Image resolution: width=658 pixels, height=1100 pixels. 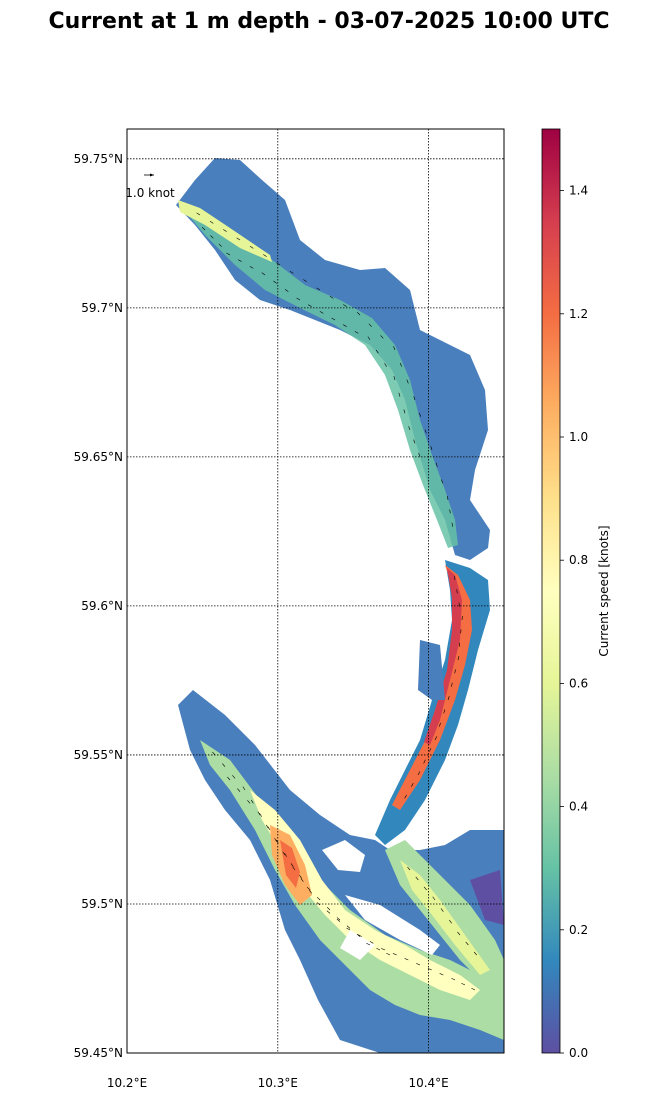 I want to click on water-strait-jet, so click(x=432, y=687).